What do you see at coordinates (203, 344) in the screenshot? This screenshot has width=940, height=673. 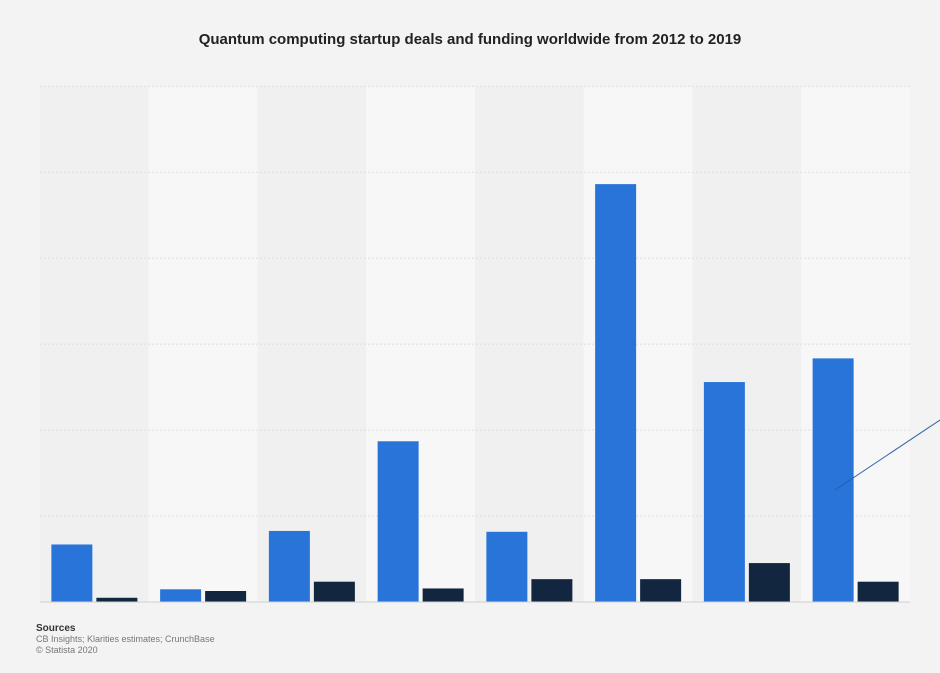 I see `category-band-2013` at bounding box center [203, 344].